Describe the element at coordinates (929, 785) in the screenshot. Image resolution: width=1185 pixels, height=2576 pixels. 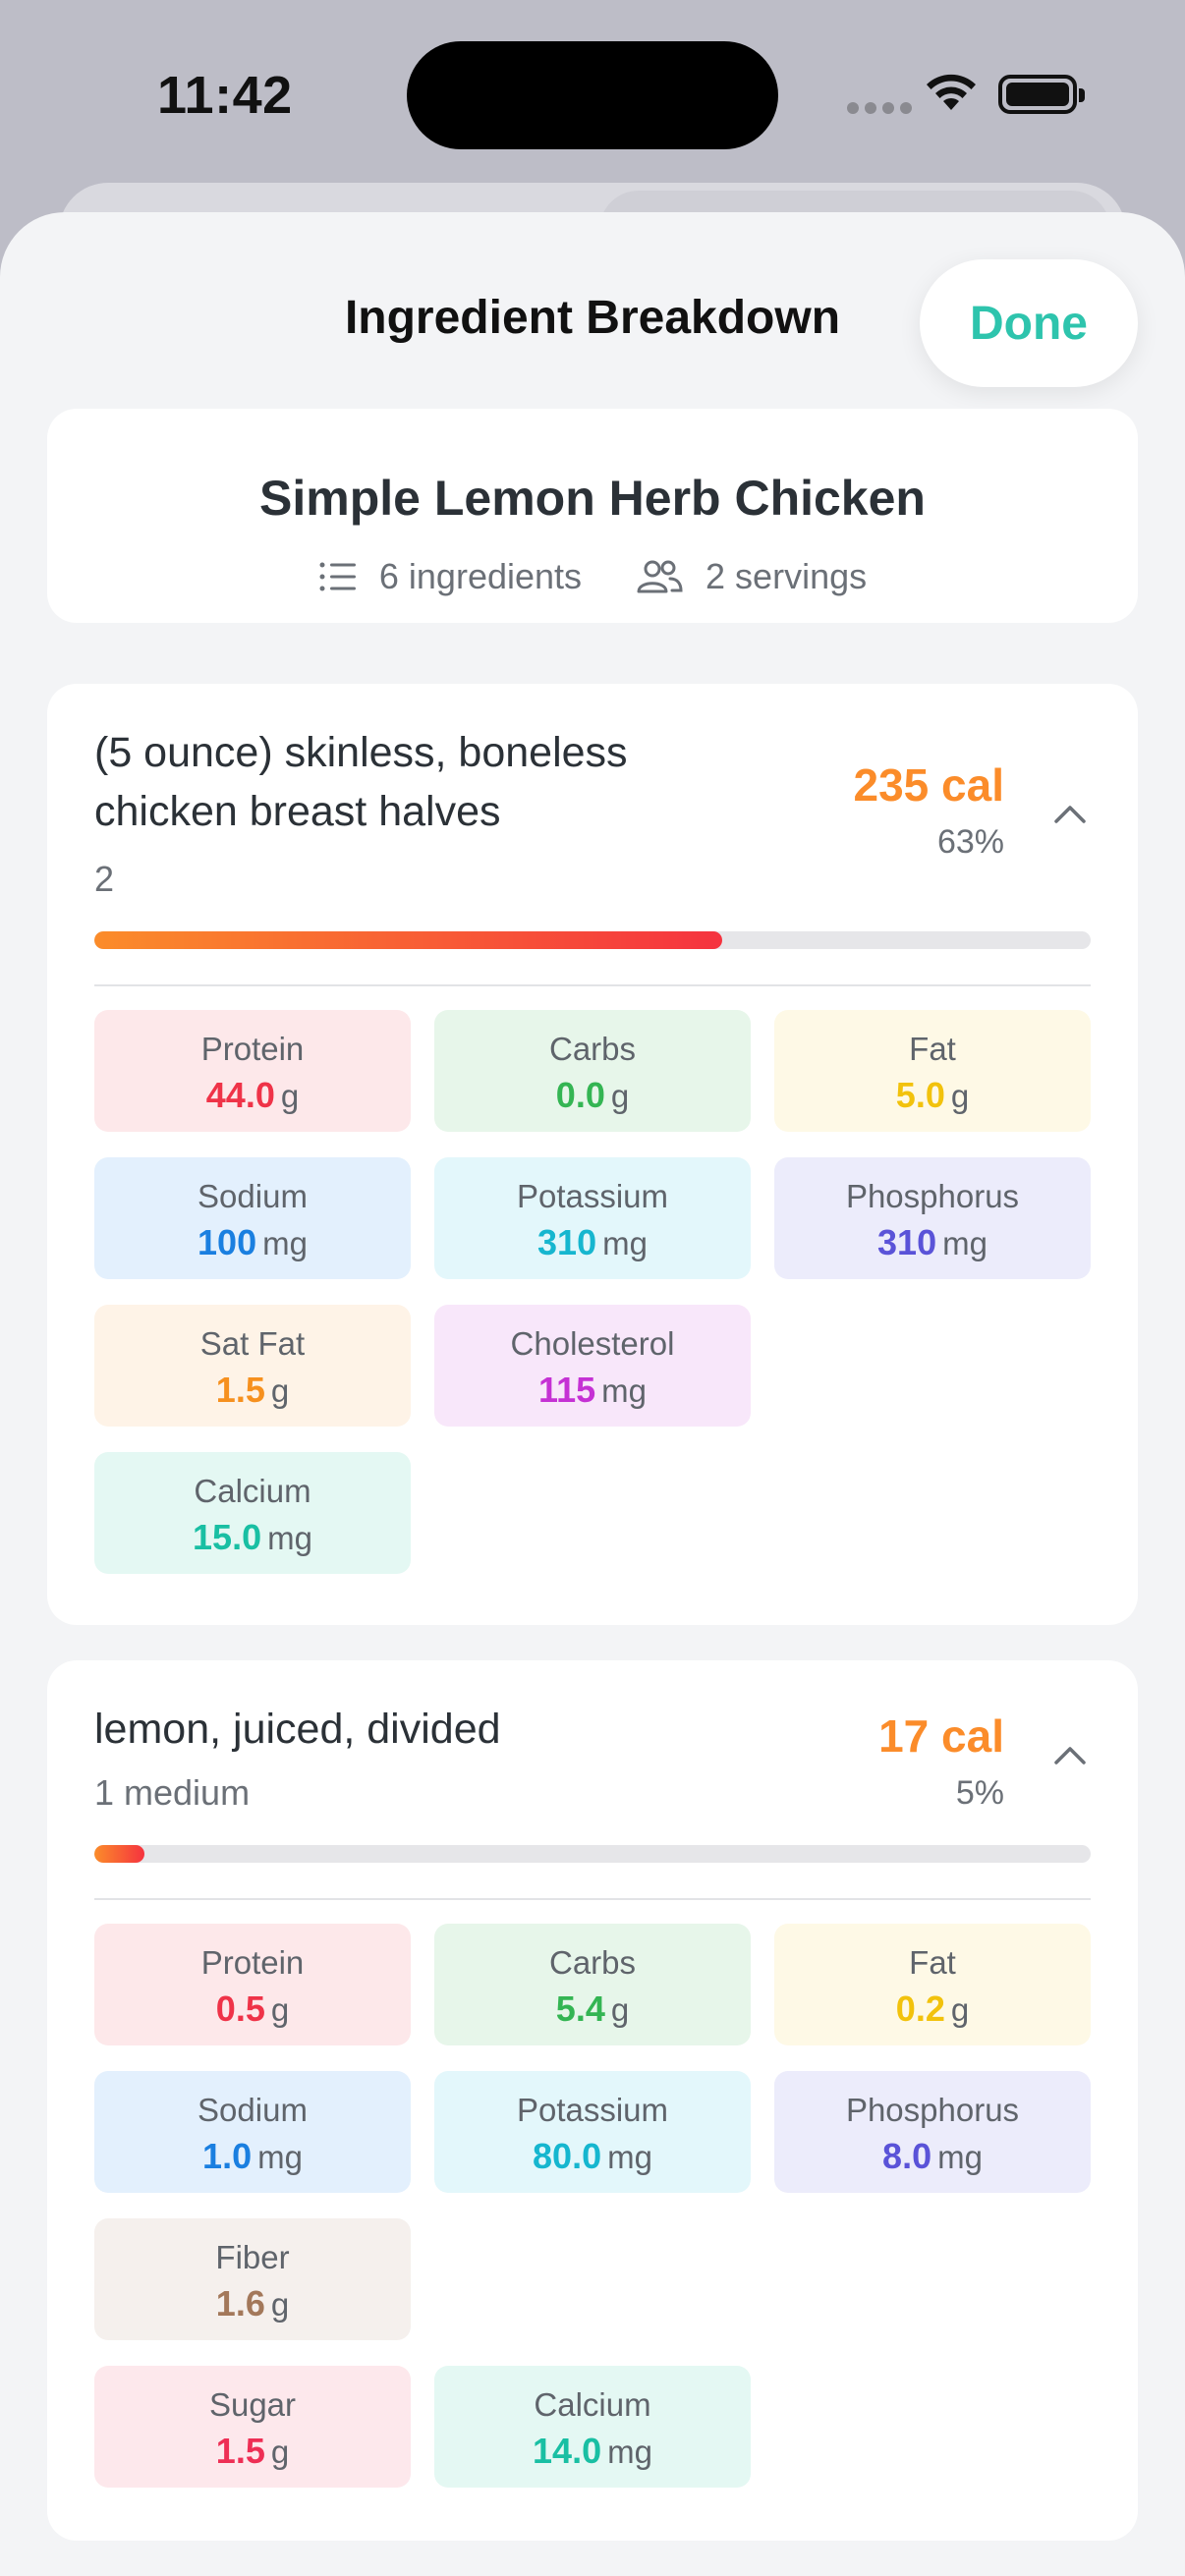
I see `ingredient-calories: 235 cal` at that location.